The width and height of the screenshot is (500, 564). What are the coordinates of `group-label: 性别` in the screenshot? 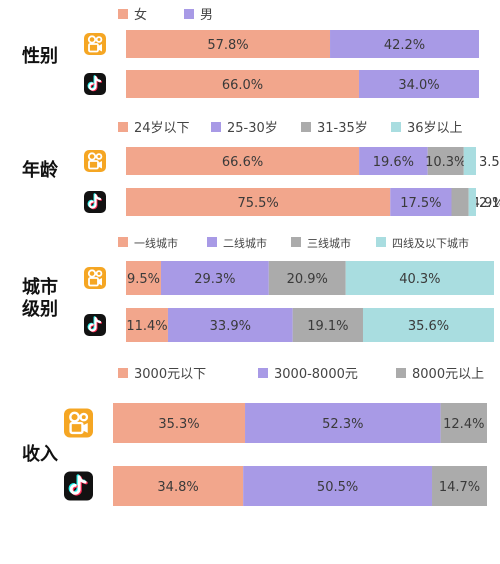 It's located at (40, 56).